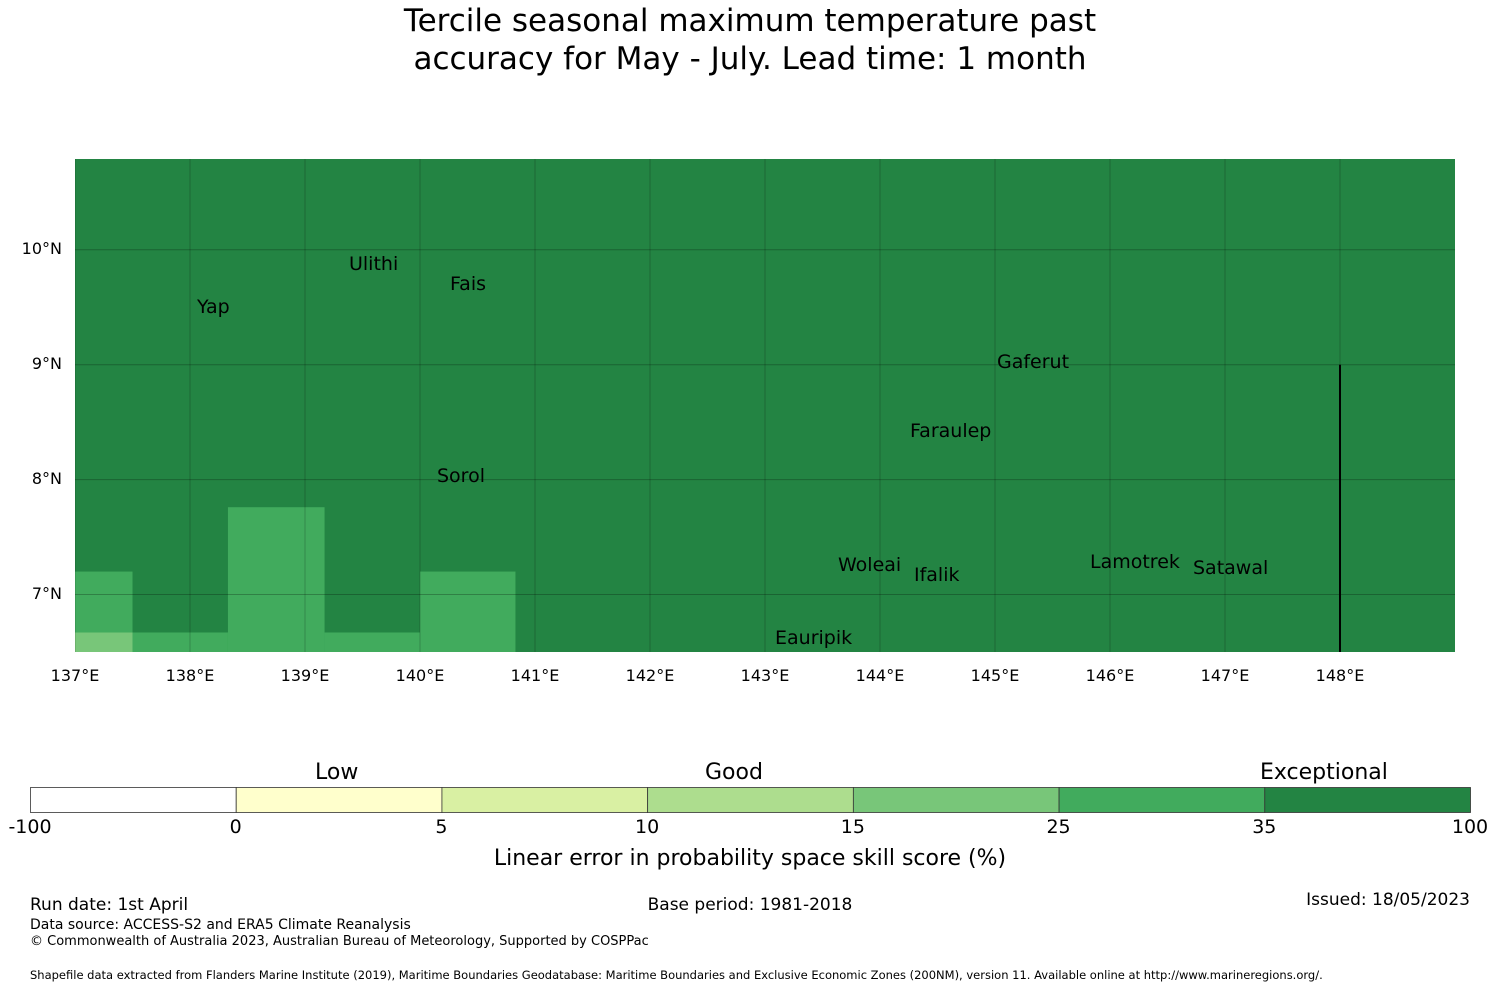 The width and height of the screenshot is (1500, 990). I want to click on lat-tick-label: 7°N, so click(46, 593).